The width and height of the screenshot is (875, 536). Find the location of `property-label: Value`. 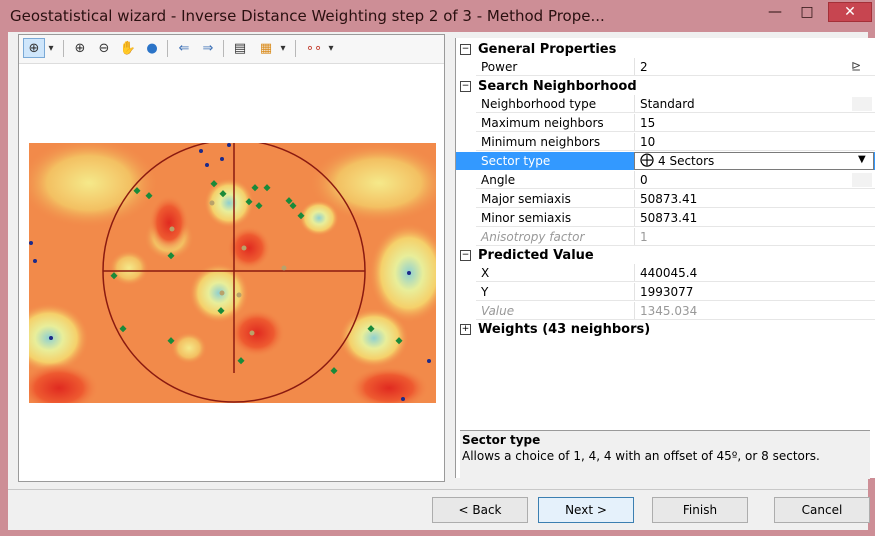

property-label: Value is located at coordinates (498, 311).